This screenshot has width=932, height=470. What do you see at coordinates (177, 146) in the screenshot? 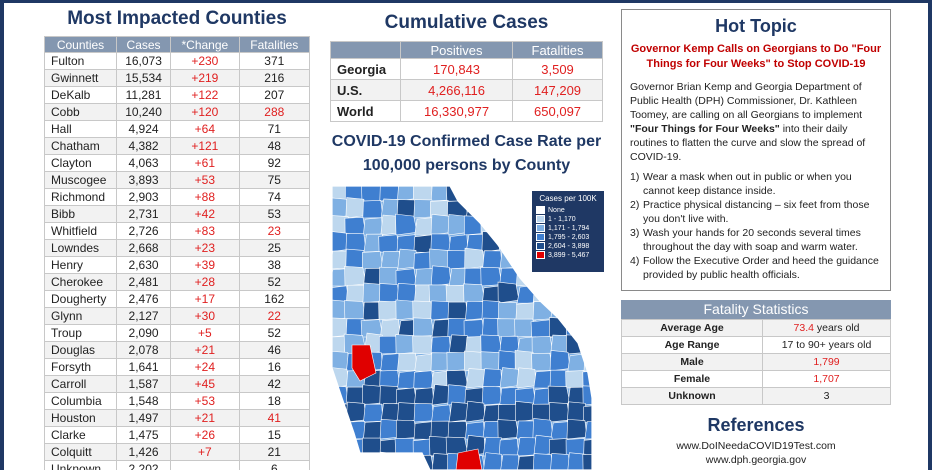
I see `county-row: Chatham 4,382 +121 48` at bounding box center [177, 146].